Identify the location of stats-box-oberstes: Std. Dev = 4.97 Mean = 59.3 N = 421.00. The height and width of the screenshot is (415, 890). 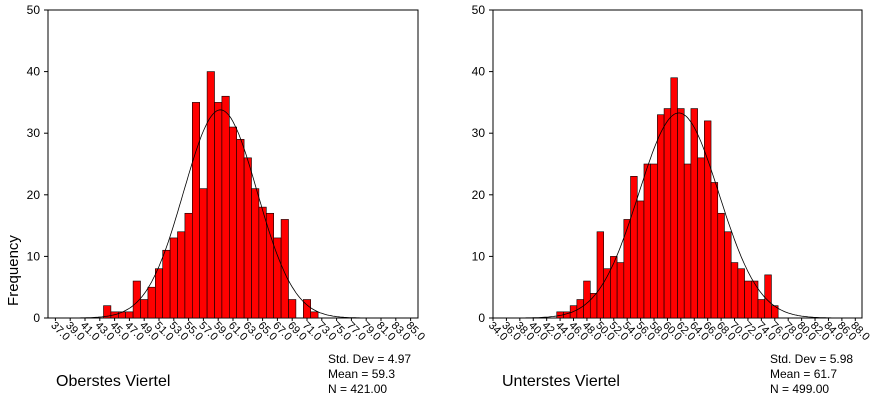
(369, 374).